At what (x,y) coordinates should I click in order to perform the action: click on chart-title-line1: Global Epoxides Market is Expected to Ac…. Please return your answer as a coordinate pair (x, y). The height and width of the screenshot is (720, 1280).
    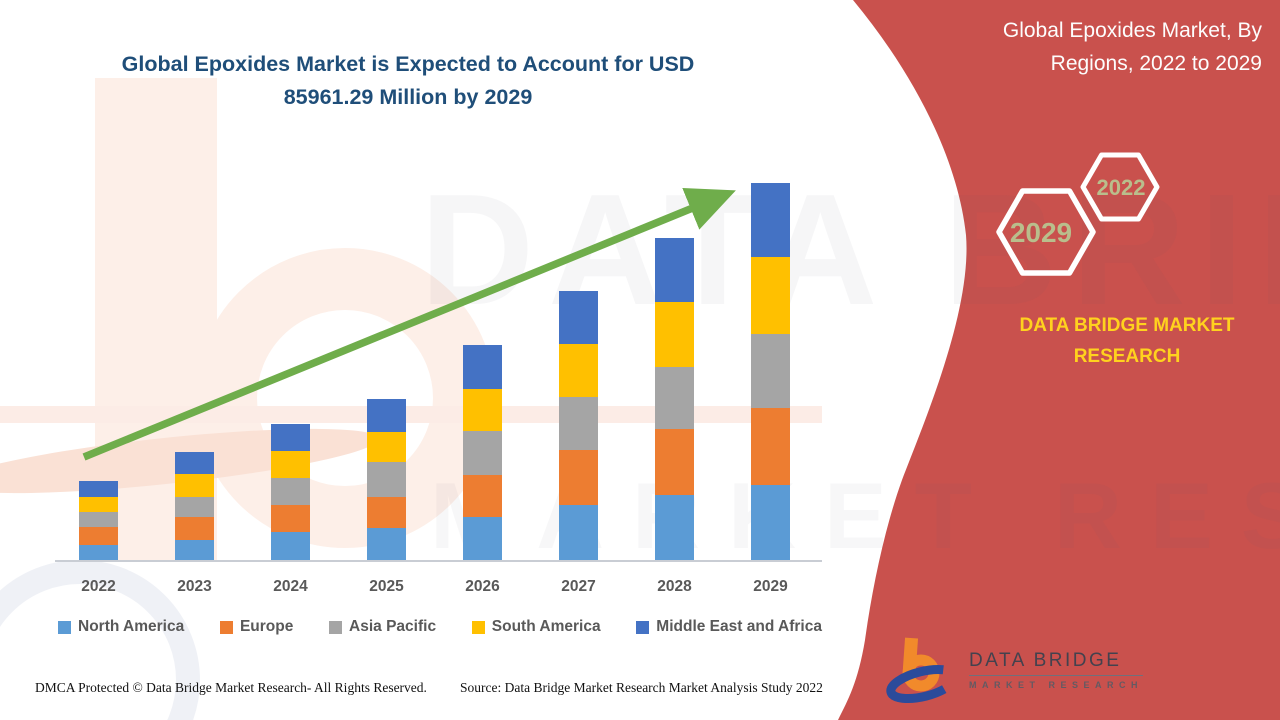
    Looking at the image, I should click on (408, 64).